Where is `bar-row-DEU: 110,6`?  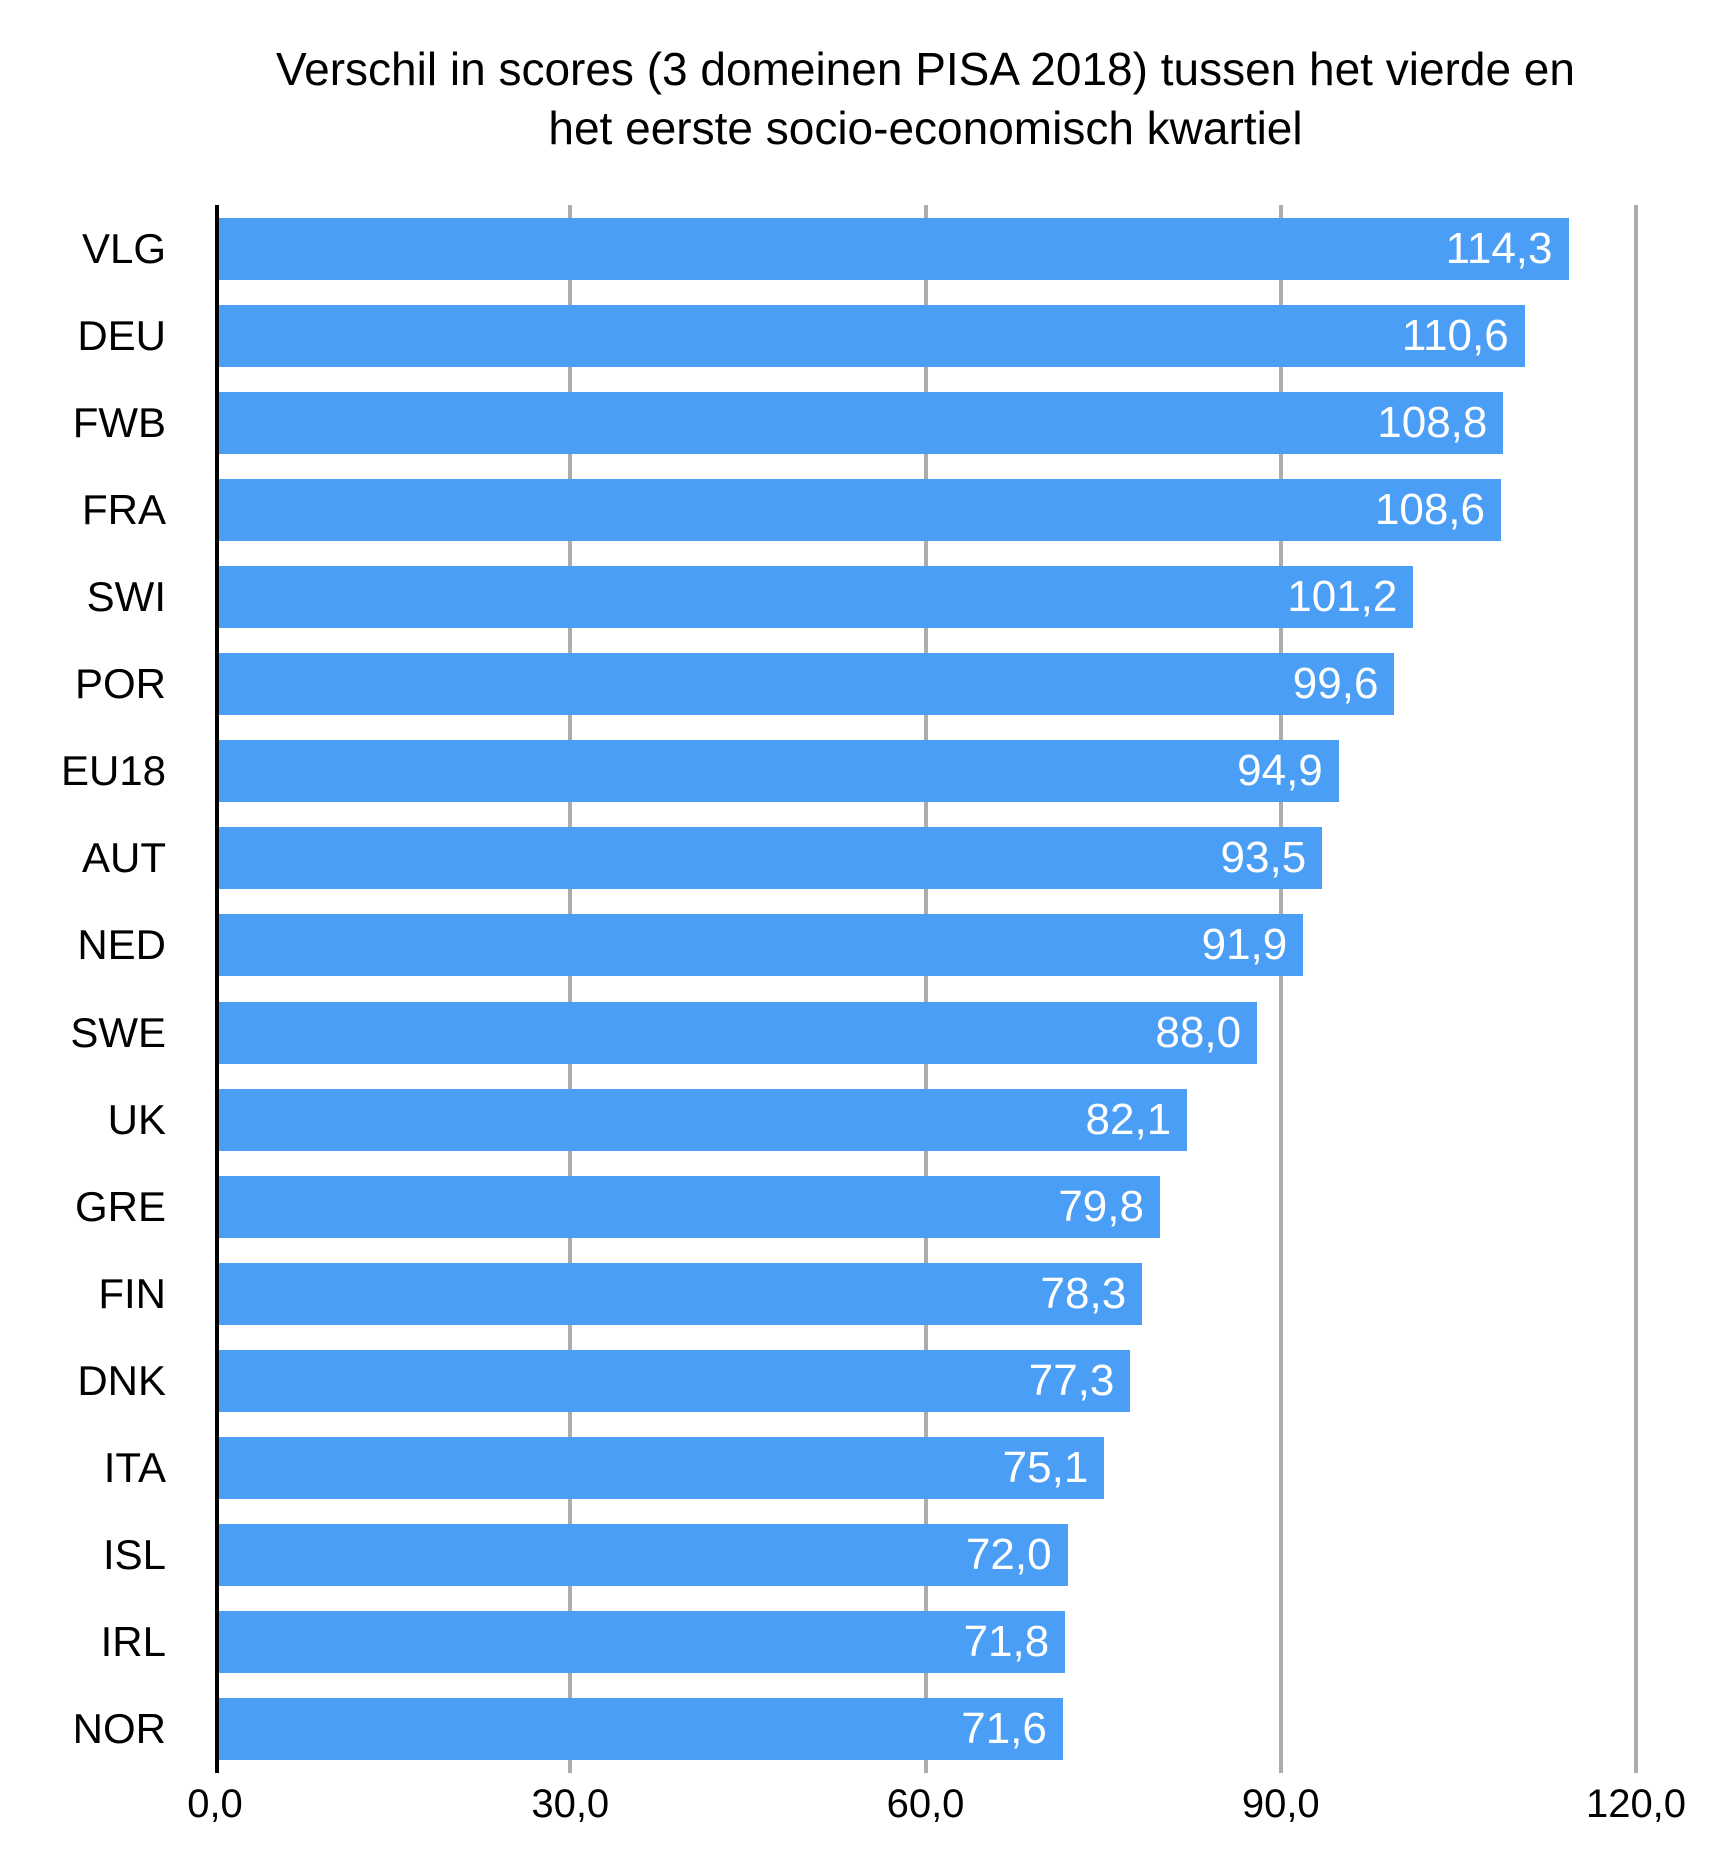
bar-row-DEU: 110,6 is located at coordinates (927, 335).